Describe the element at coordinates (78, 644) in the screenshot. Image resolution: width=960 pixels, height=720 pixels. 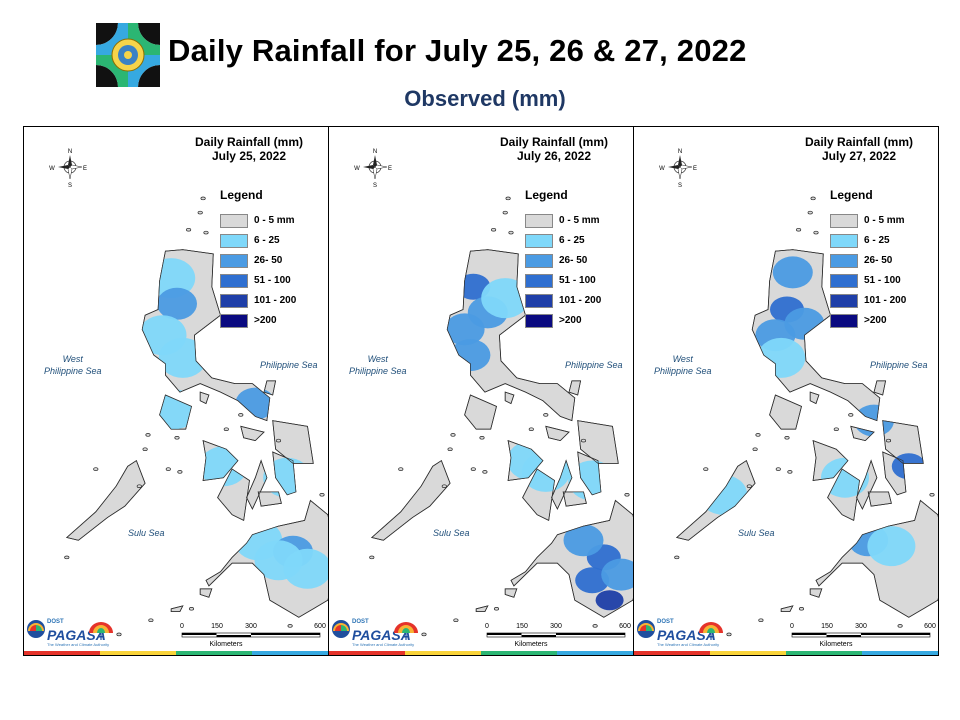
I see `pagasa-tagline: The Weather and Climate Authority` at that location.